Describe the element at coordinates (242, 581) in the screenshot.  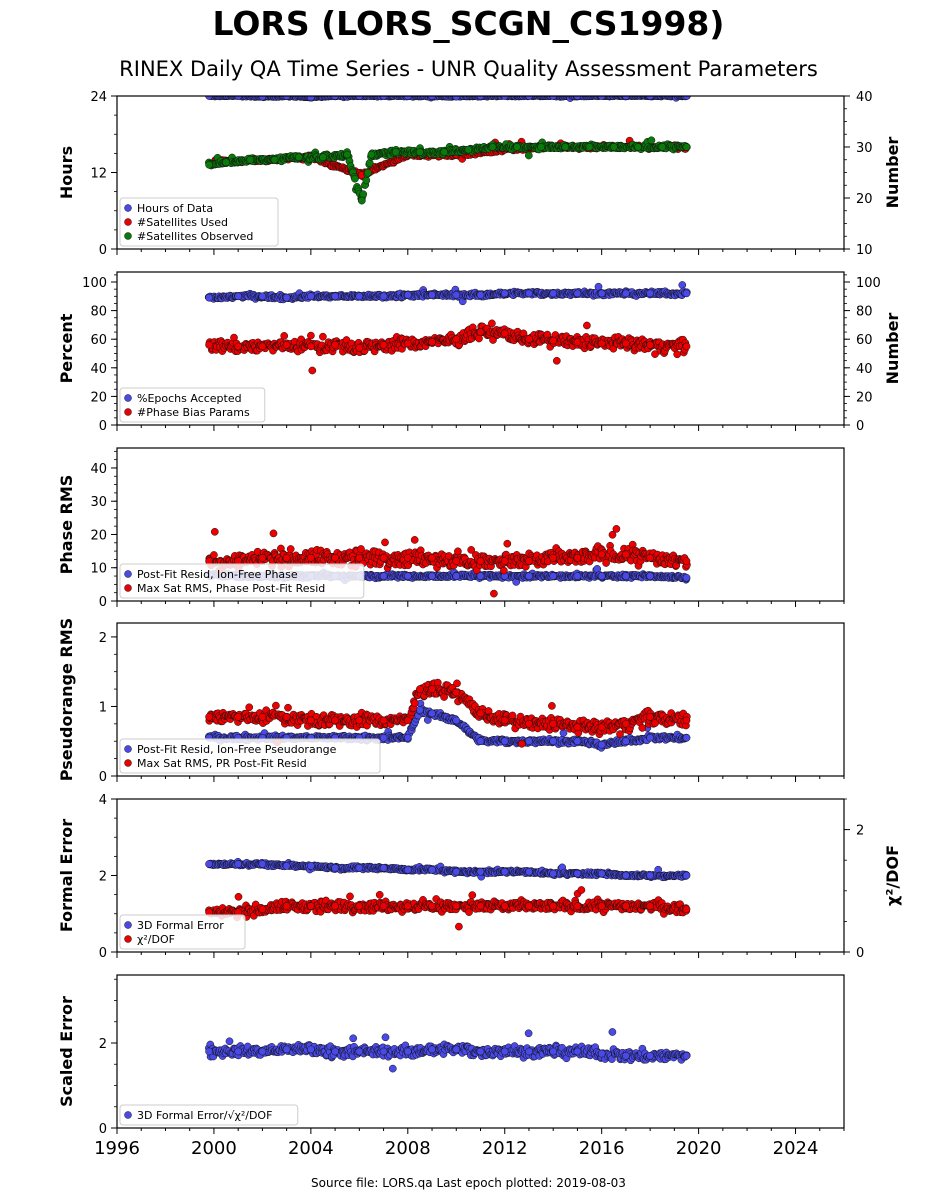
I see `legend-box` at that location.